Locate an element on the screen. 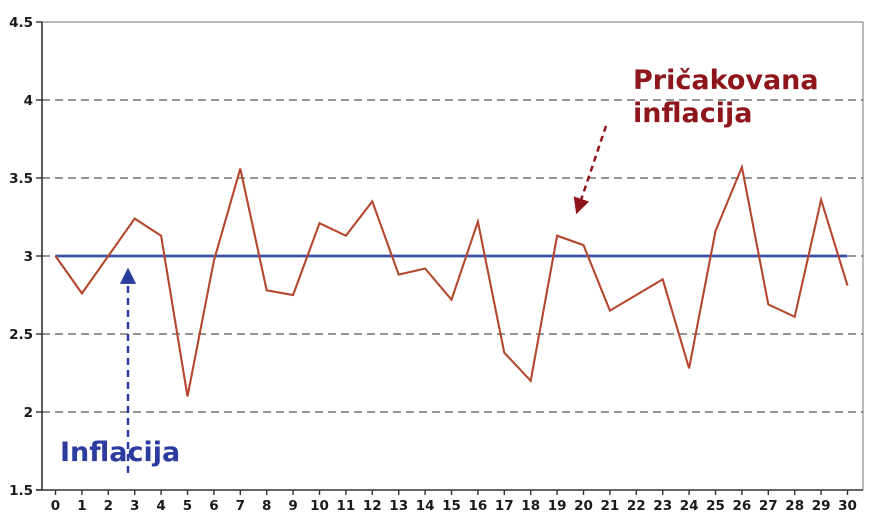  y-tick-label: 1.5 is located at coordinates (21, 491).